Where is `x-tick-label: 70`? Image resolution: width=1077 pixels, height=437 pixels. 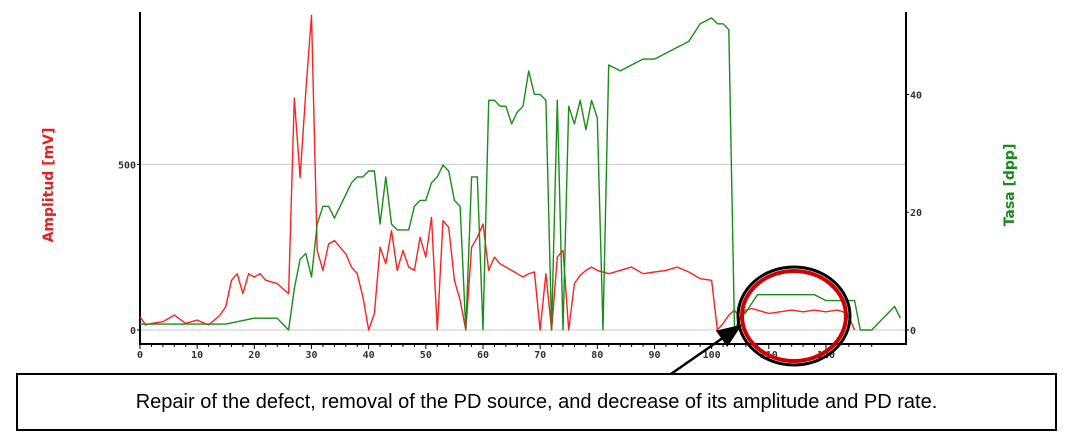 x-tick-label: 70 is located at coordinates (540, 355).